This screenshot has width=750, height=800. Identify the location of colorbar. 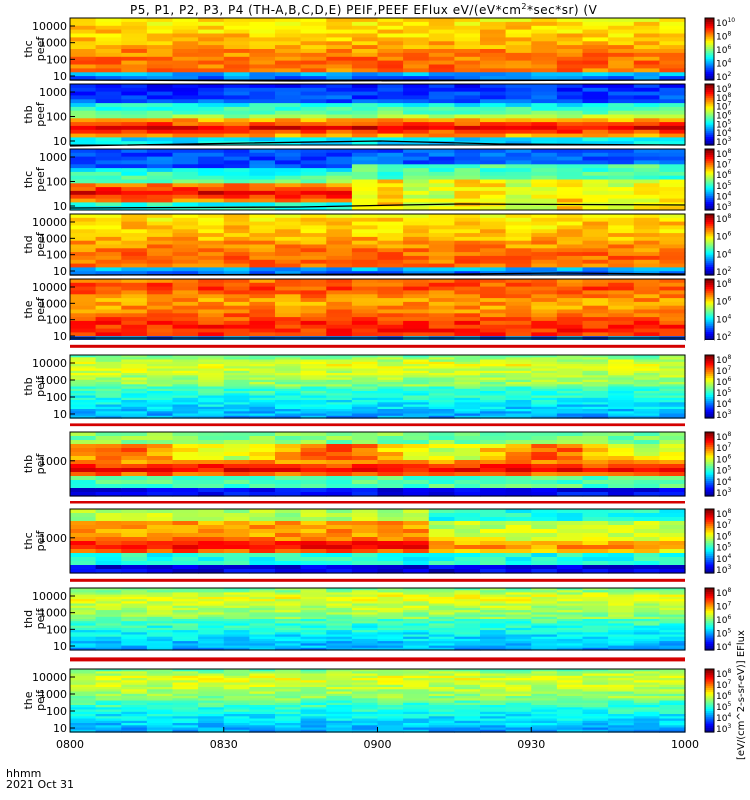
(709, 541).